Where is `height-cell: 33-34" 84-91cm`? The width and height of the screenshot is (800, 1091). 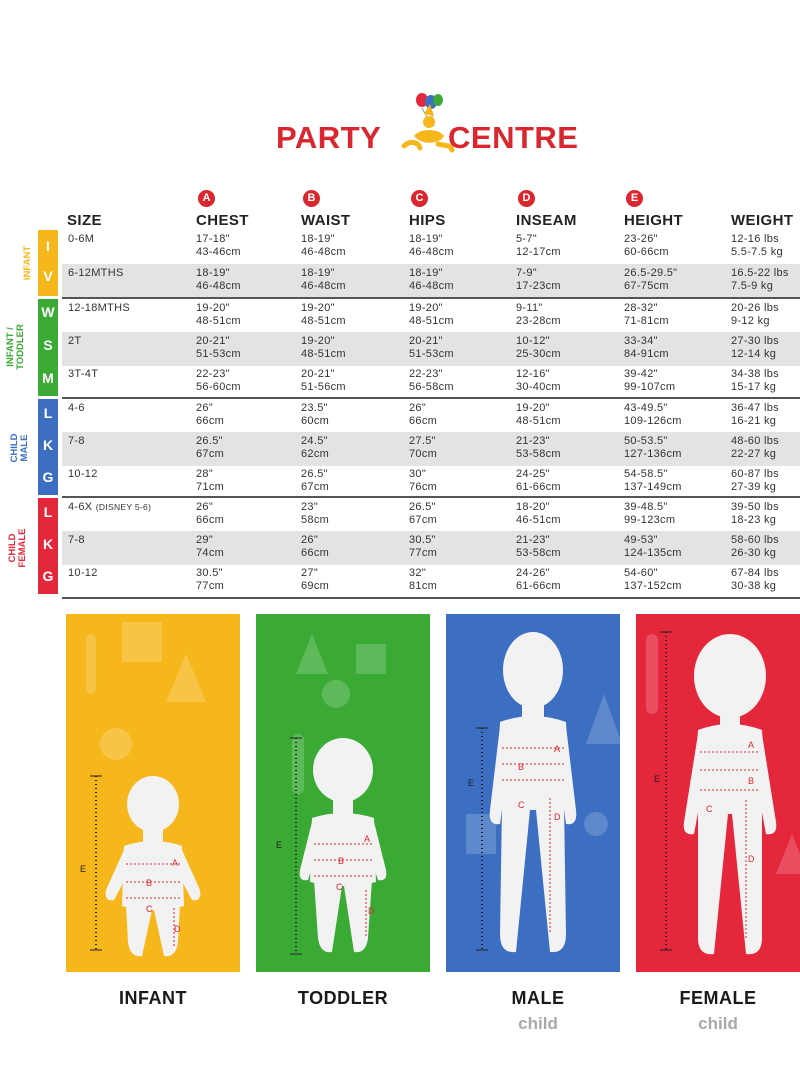
height-cell: 33-34" 84-91cm is located at coordinates (646, 348).